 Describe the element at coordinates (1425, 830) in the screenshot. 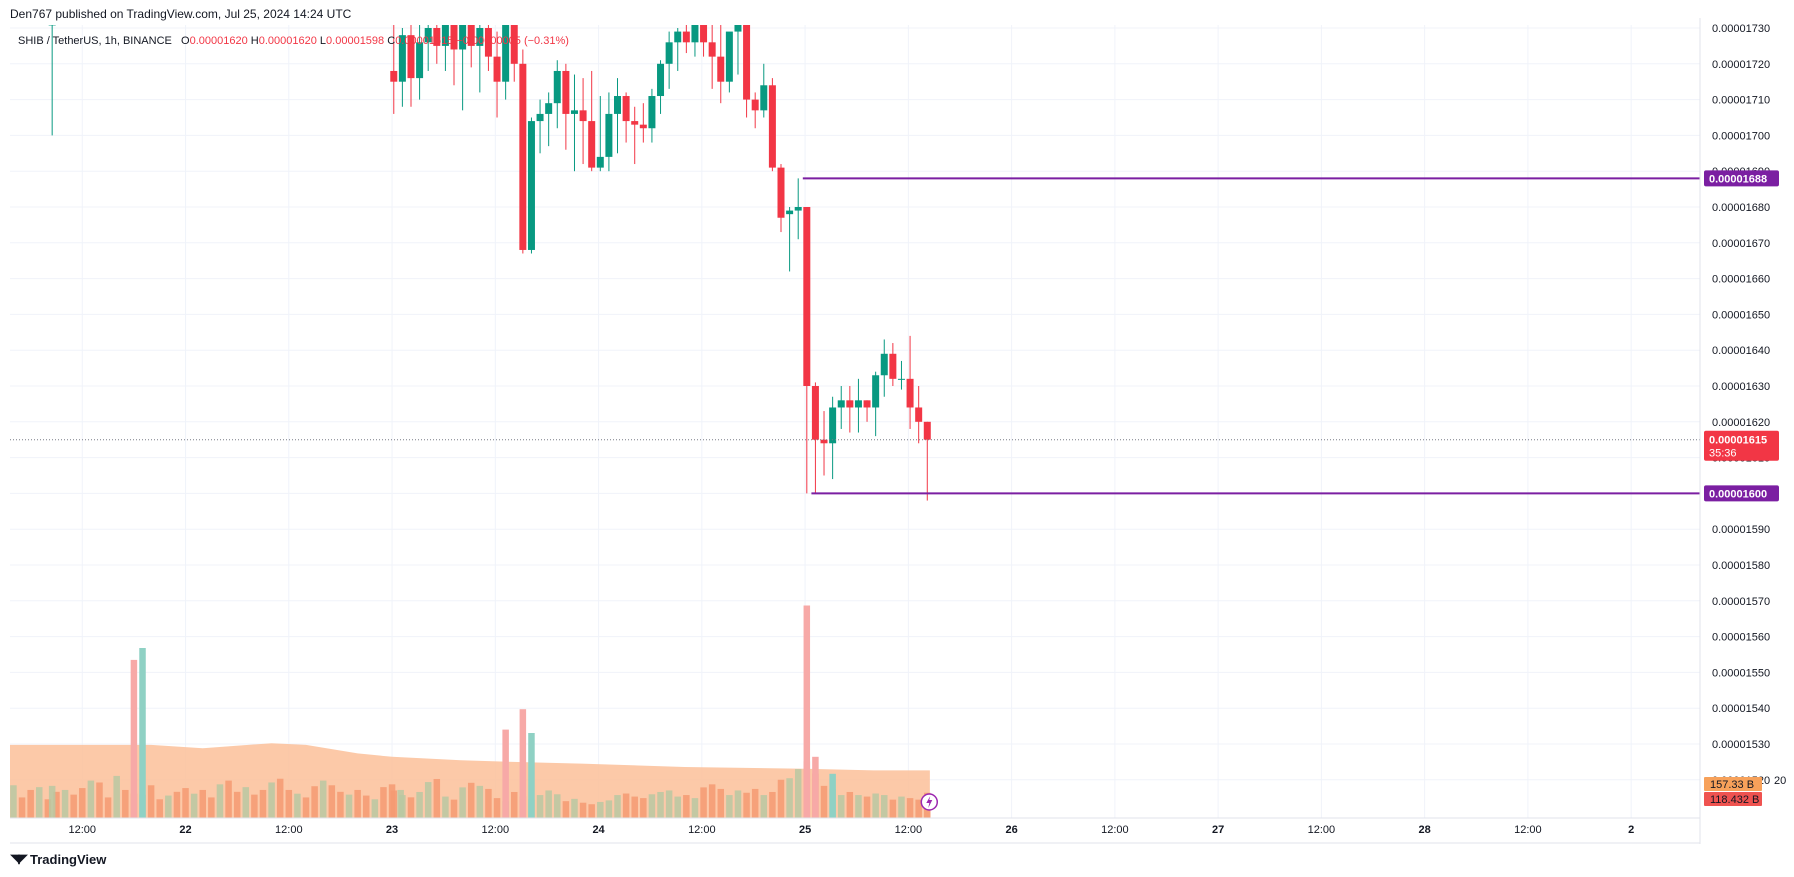

I see `time-tick-label: 28` at that location.